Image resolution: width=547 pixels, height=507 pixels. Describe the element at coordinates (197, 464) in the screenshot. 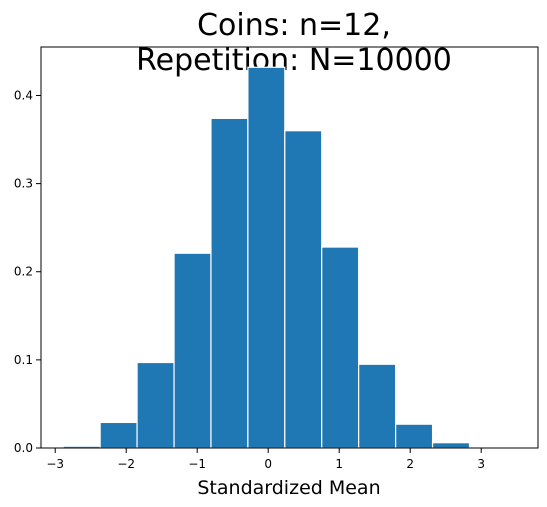

I see `x-tick-label: −1` at that location.